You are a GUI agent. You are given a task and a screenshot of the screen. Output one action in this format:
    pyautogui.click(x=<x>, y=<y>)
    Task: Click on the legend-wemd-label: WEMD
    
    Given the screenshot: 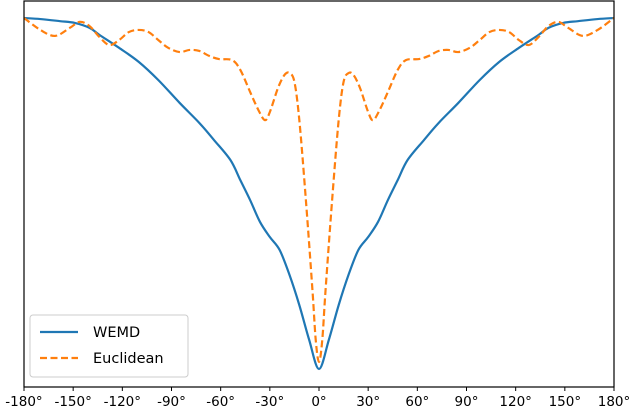 What is the action you would take?
    pyautogui.click(x=116, y=333)
    